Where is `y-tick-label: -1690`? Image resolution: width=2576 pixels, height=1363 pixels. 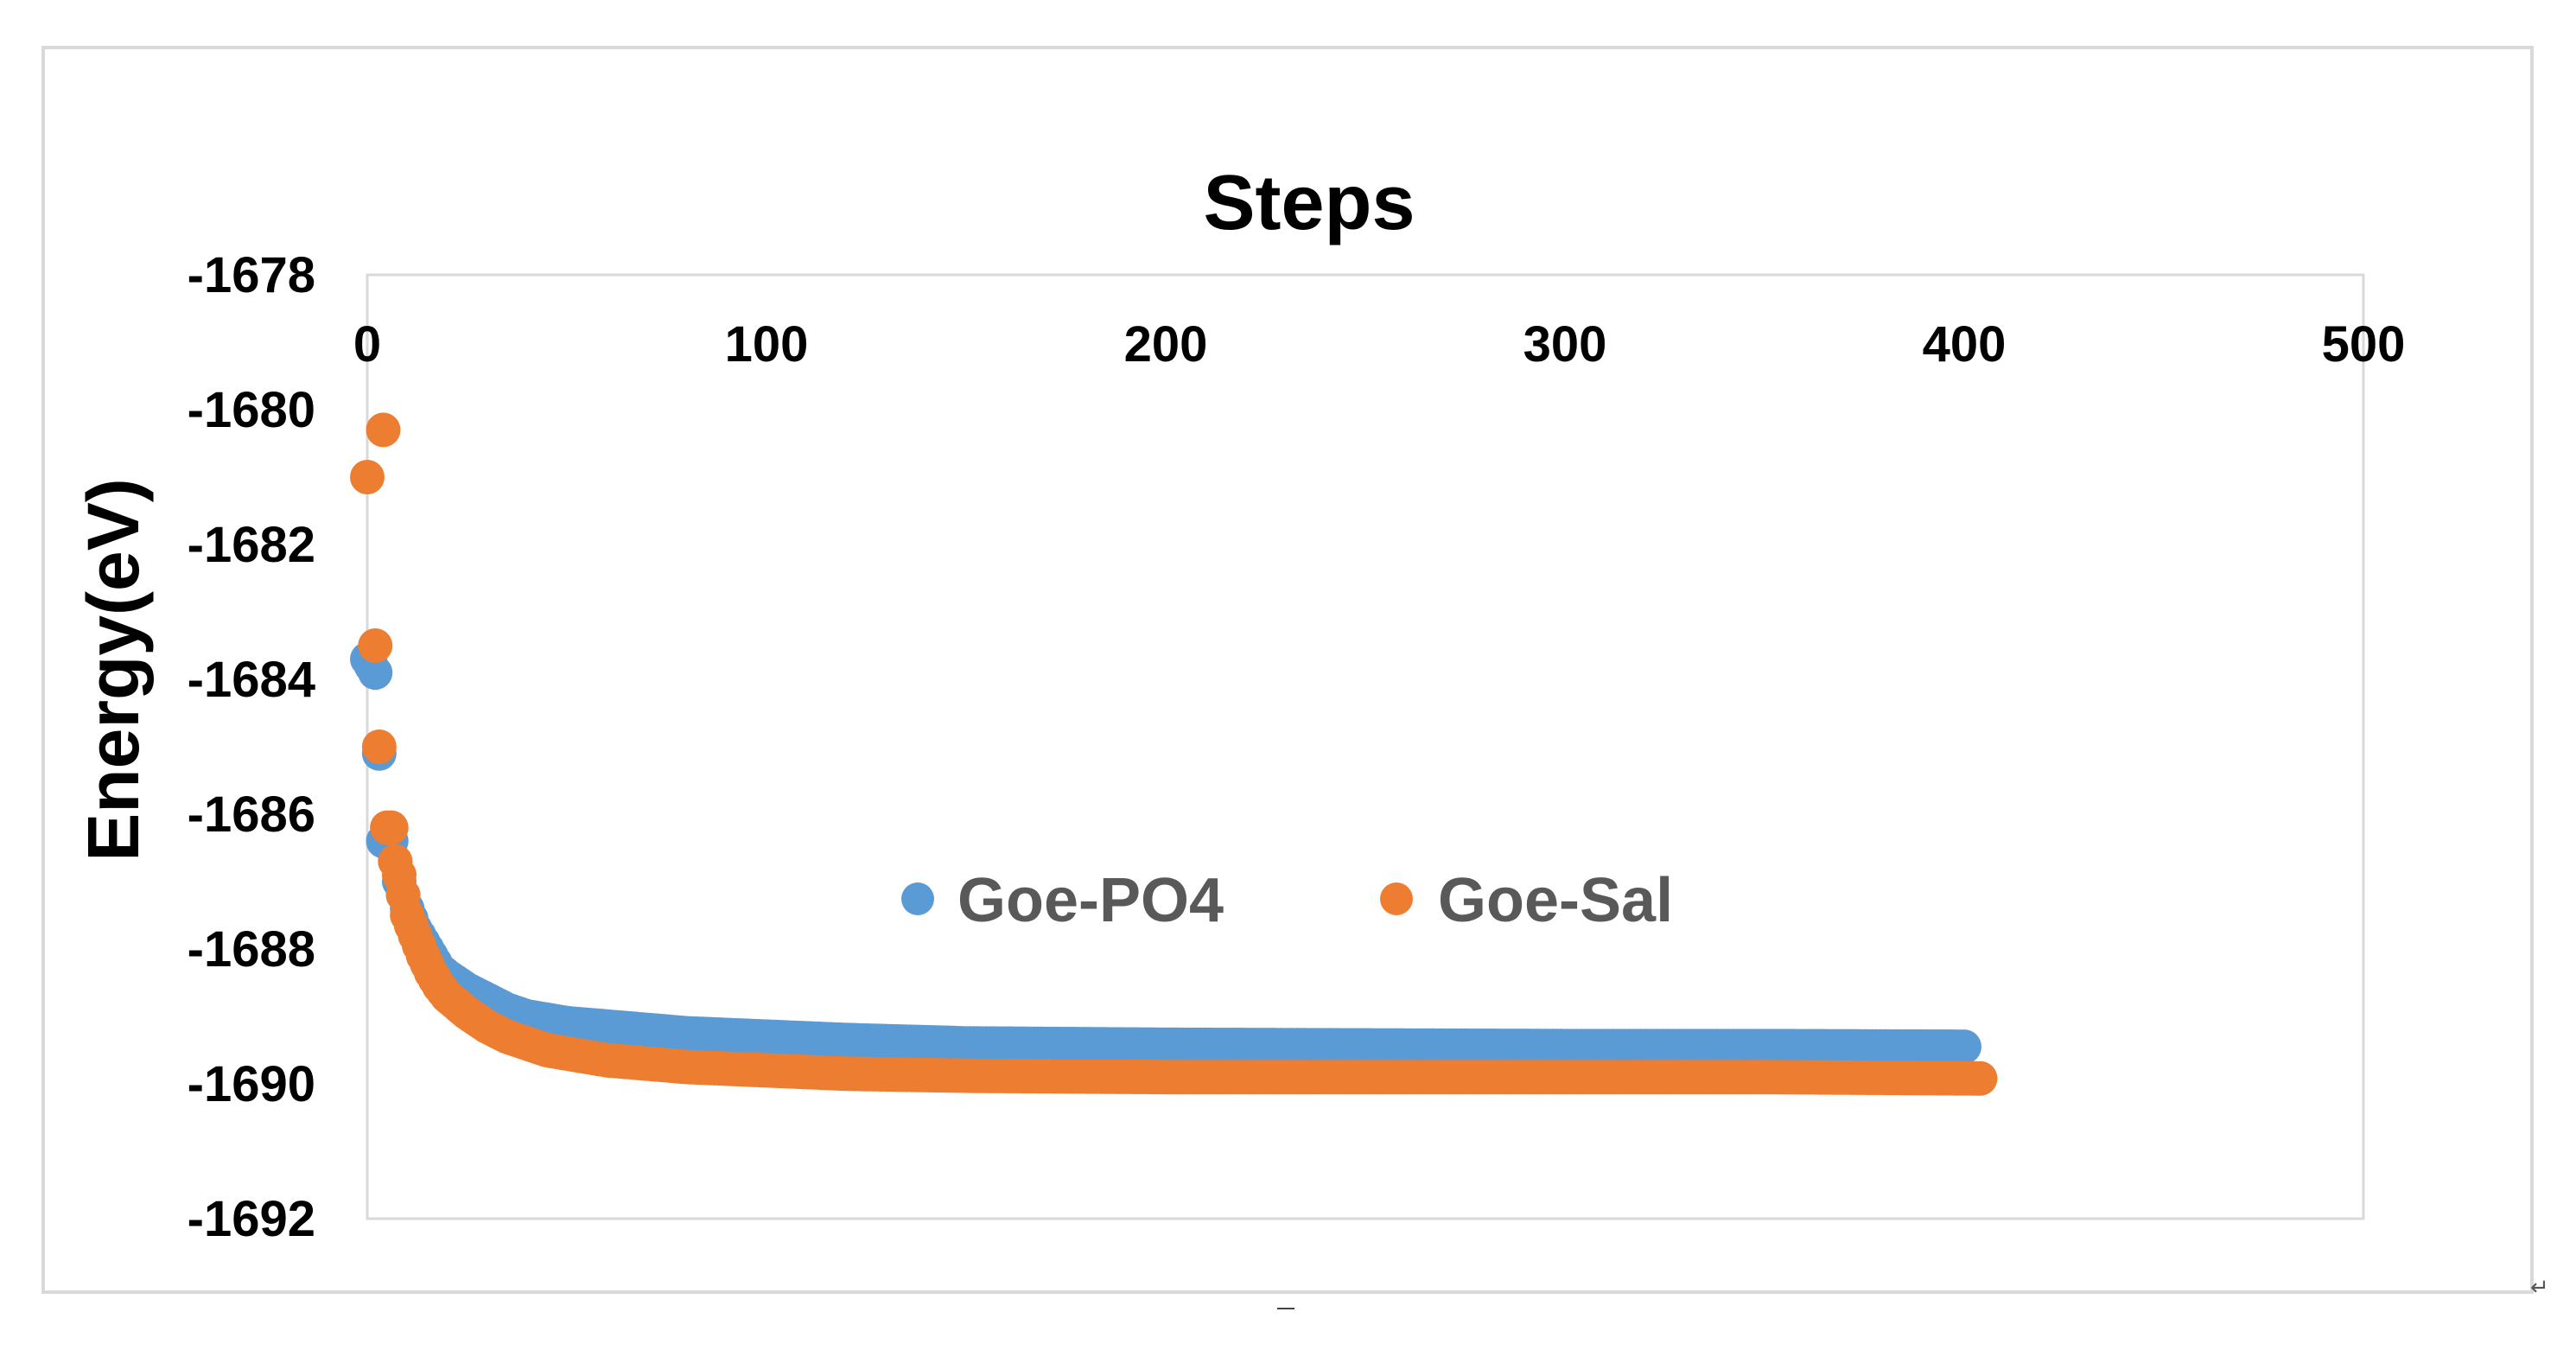 y-tick-label: -1690 is located at coordinates (252, 1084).